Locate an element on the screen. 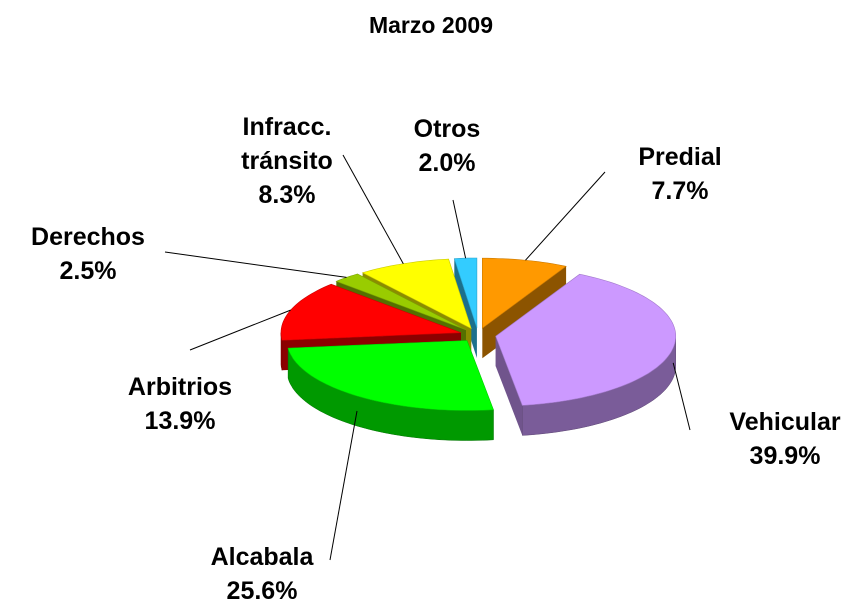 The width and height of the screenshot is (862, 610). slice-value: 2.0% is located at coordinates (447, 163).